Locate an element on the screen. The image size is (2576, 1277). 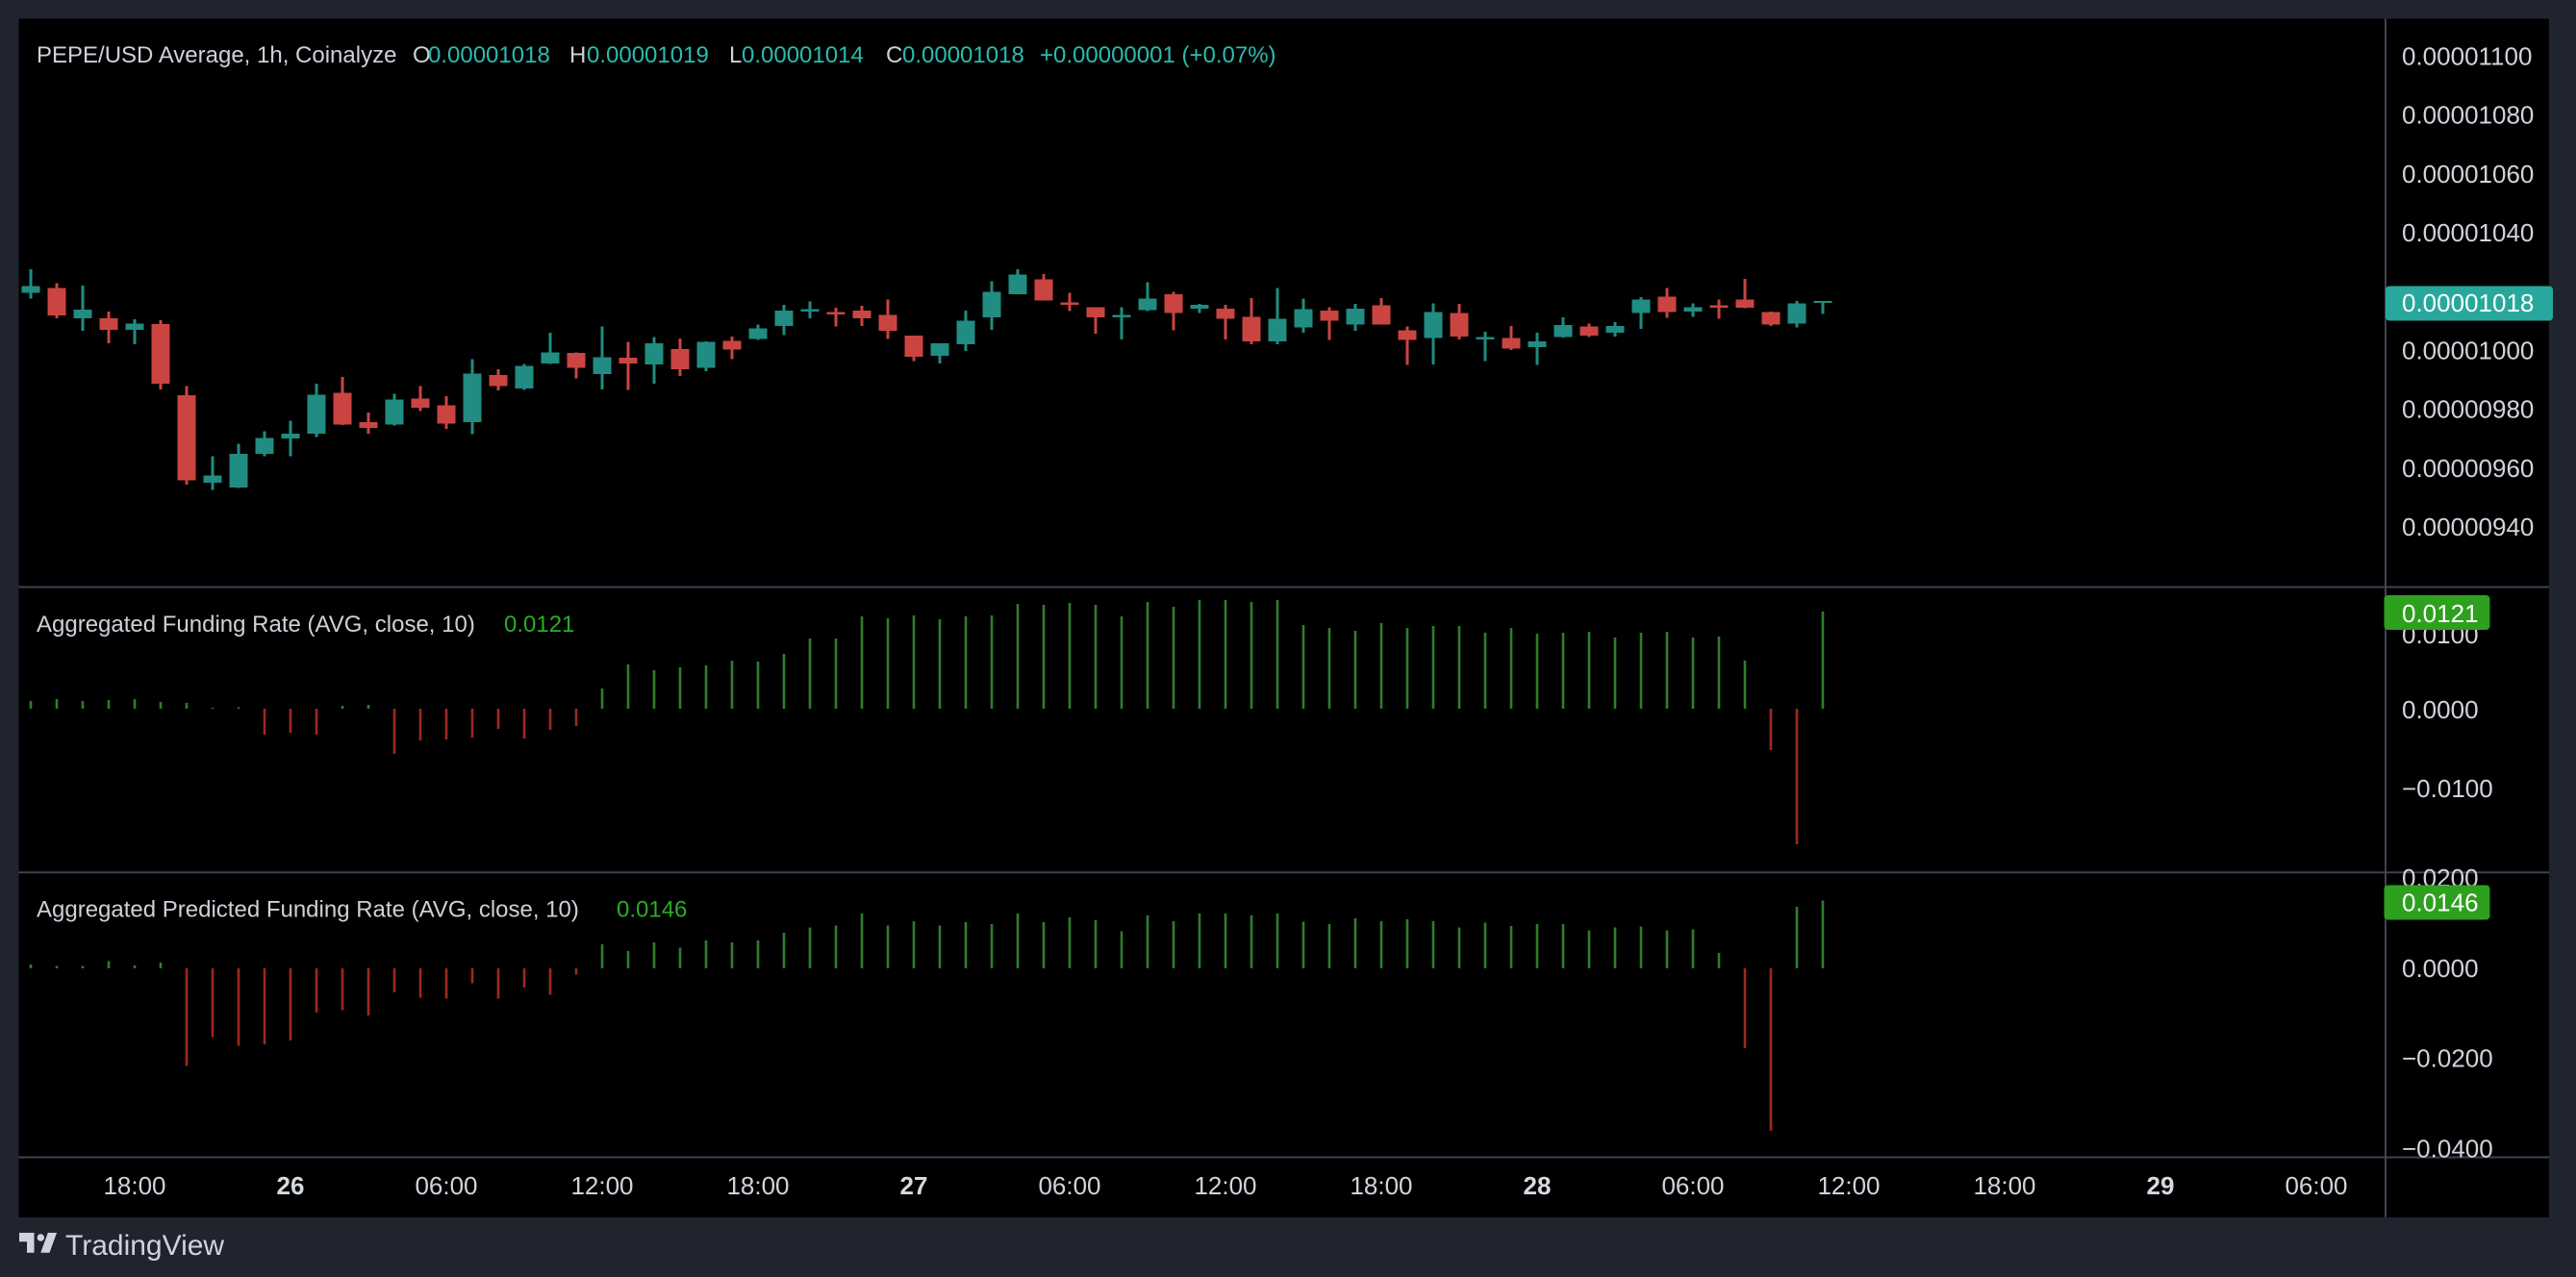
svg-text: 0.00001040 is located at coordinates (2468, 232).